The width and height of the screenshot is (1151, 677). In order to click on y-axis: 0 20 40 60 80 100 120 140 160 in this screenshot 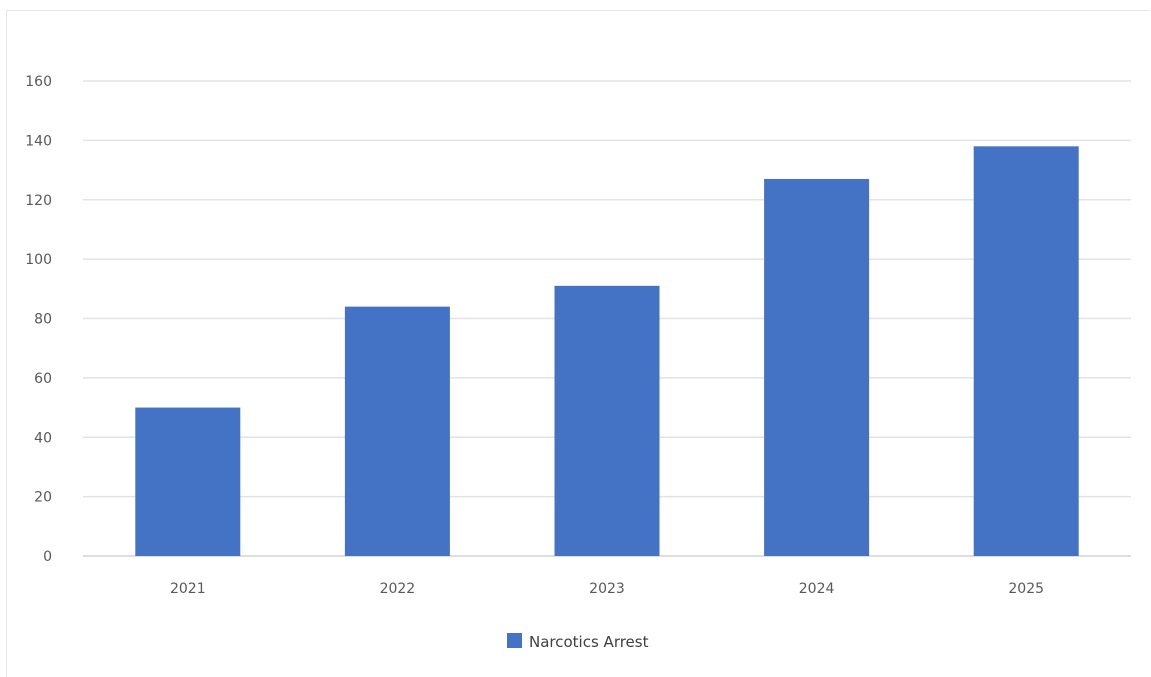, I will do `click(38, 319)`.